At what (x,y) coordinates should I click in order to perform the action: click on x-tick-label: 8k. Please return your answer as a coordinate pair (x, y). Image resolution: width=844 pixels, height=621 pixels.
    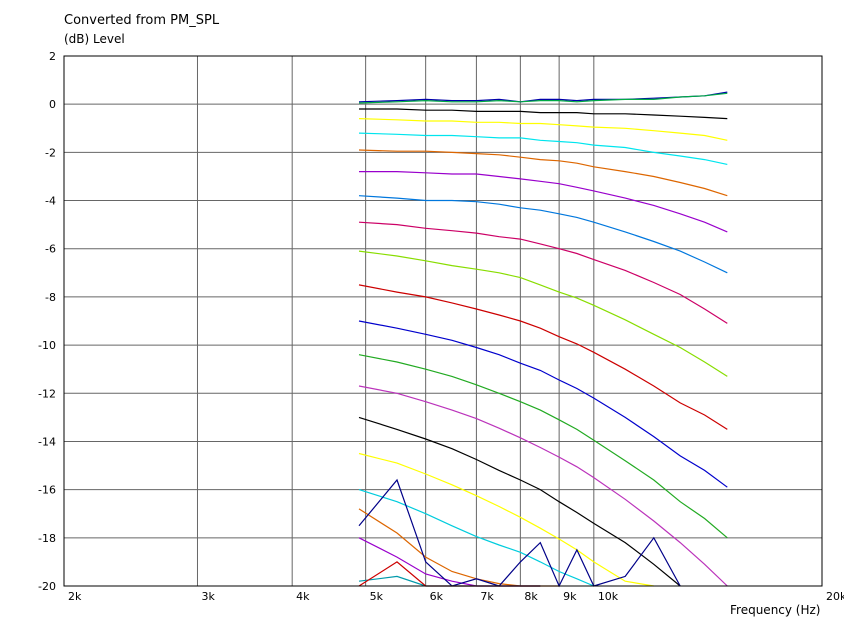
    Looking at the image, I should click on (531, 596).